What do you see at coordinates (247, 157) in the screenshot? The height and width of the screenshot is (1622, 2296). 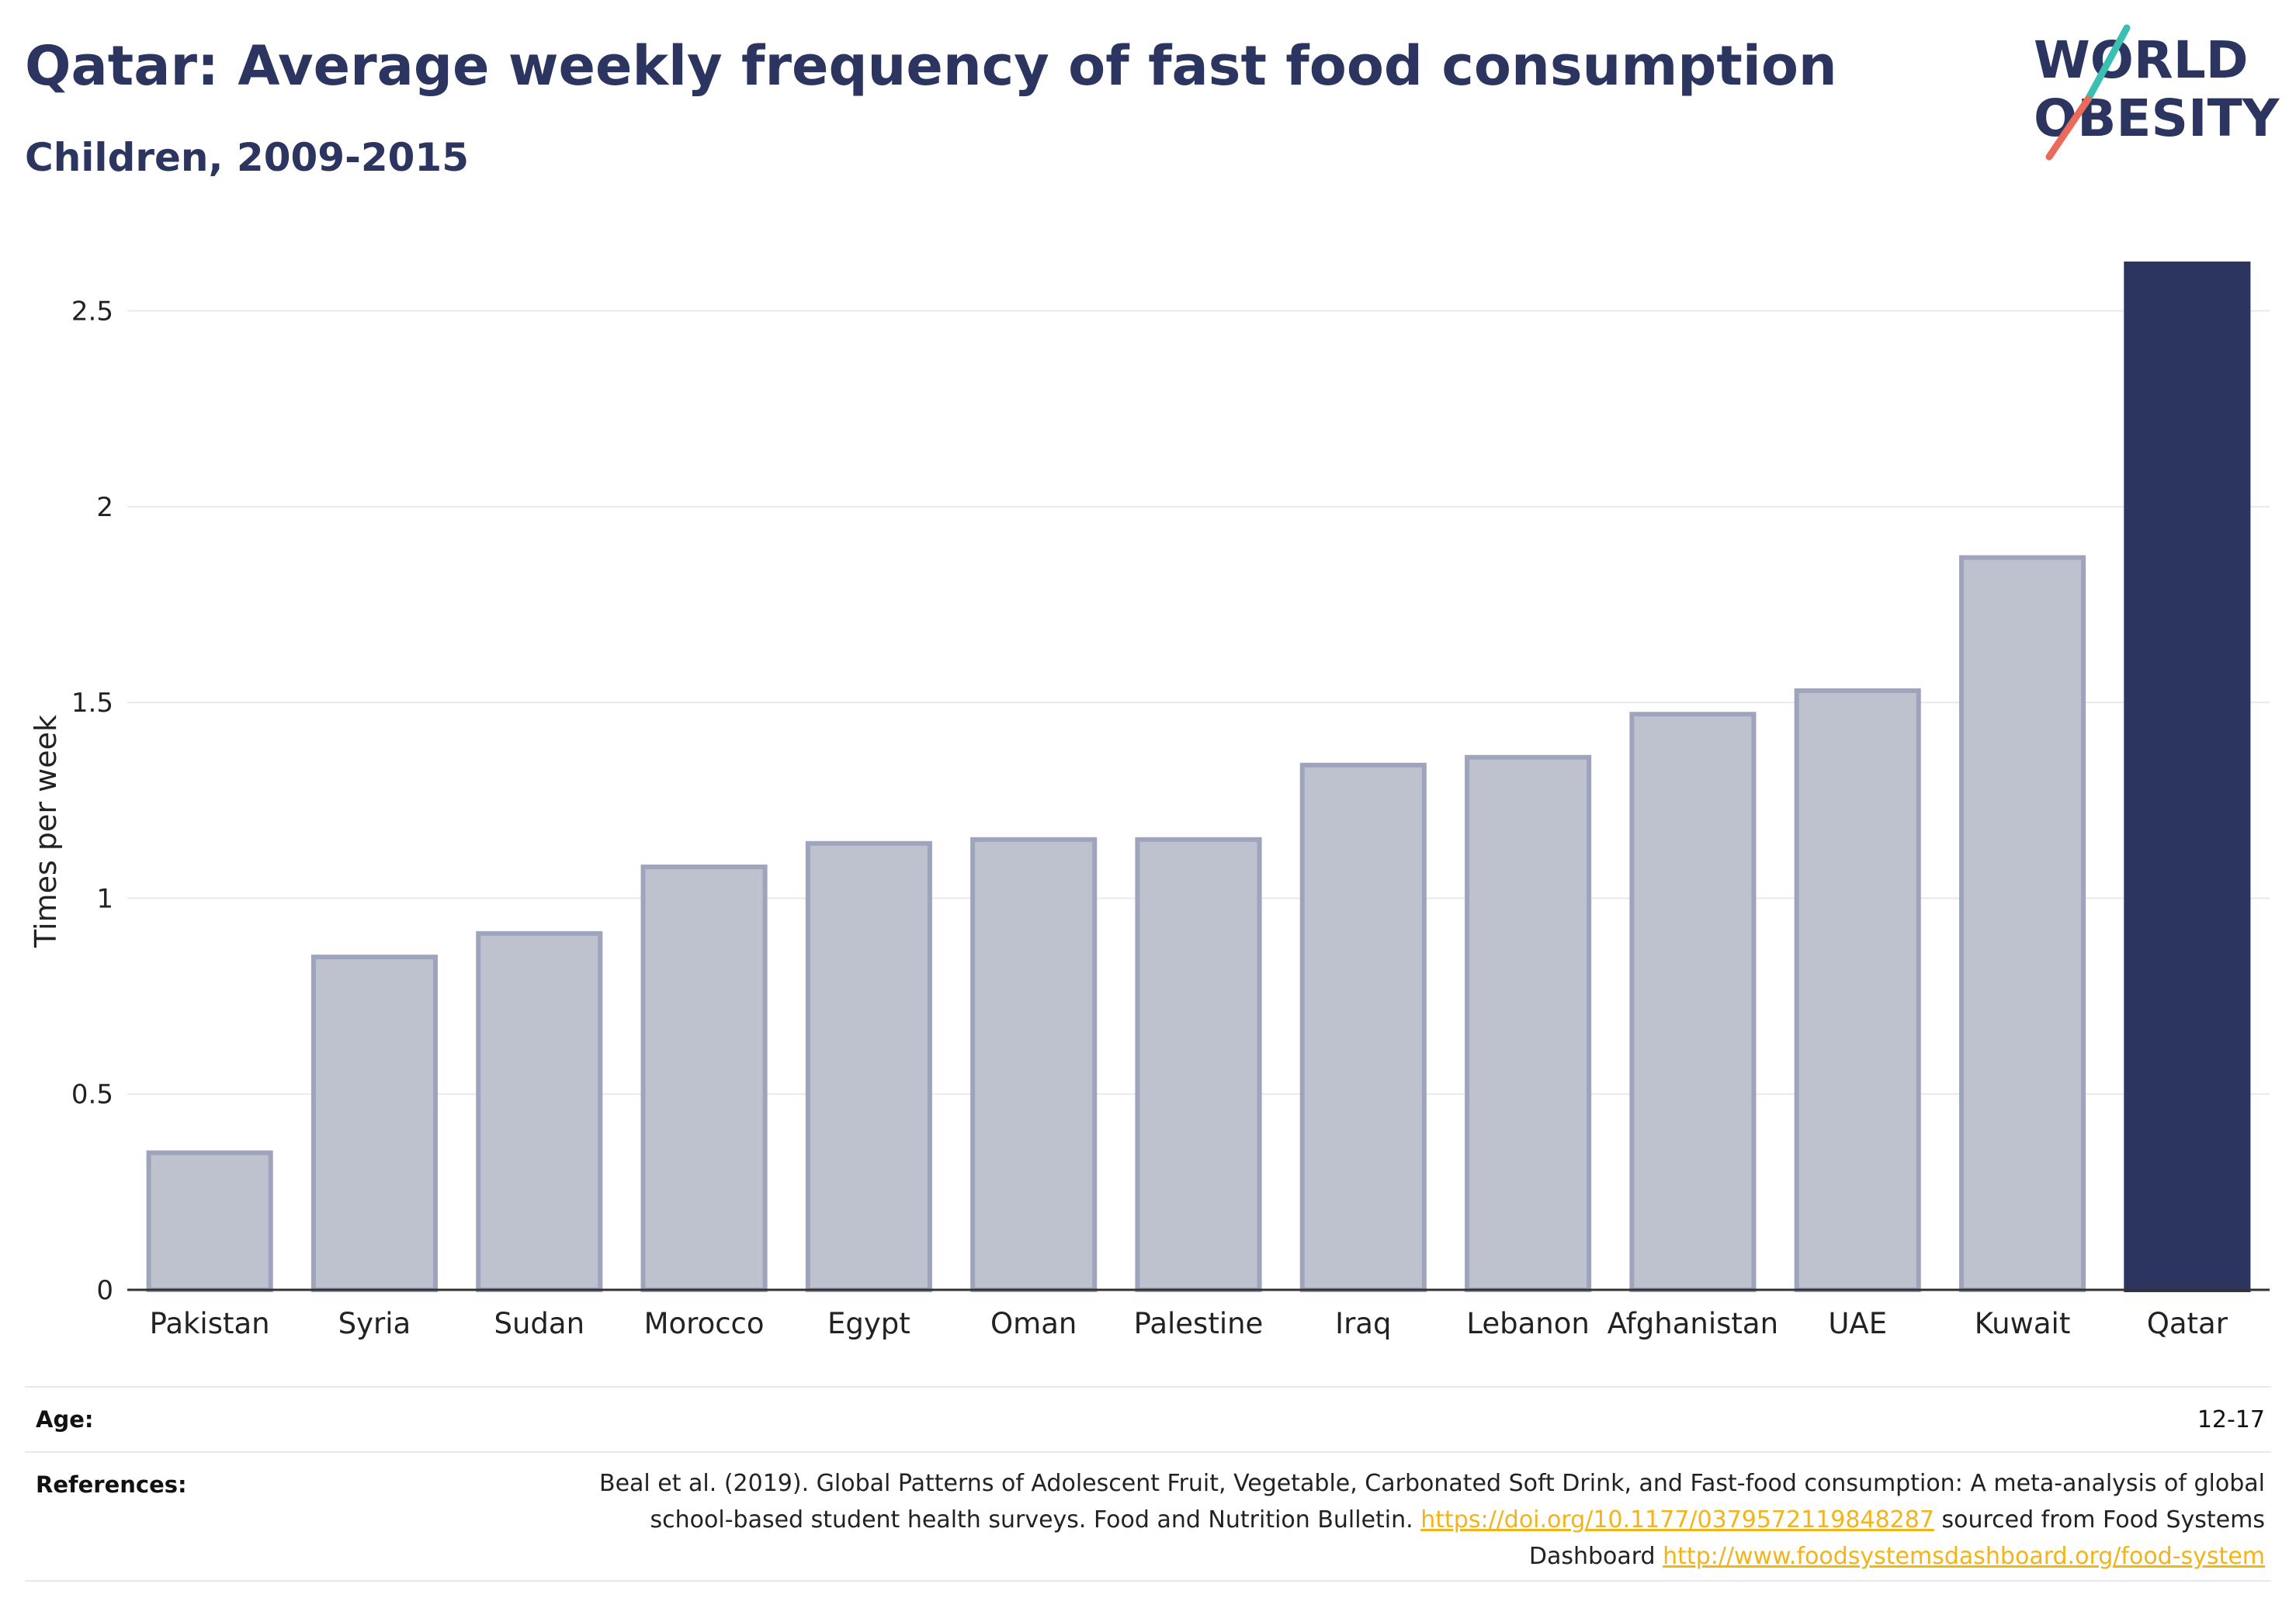 I see `chart-subtitle: Children, 2009-2015` at bounding box center [247, 157].